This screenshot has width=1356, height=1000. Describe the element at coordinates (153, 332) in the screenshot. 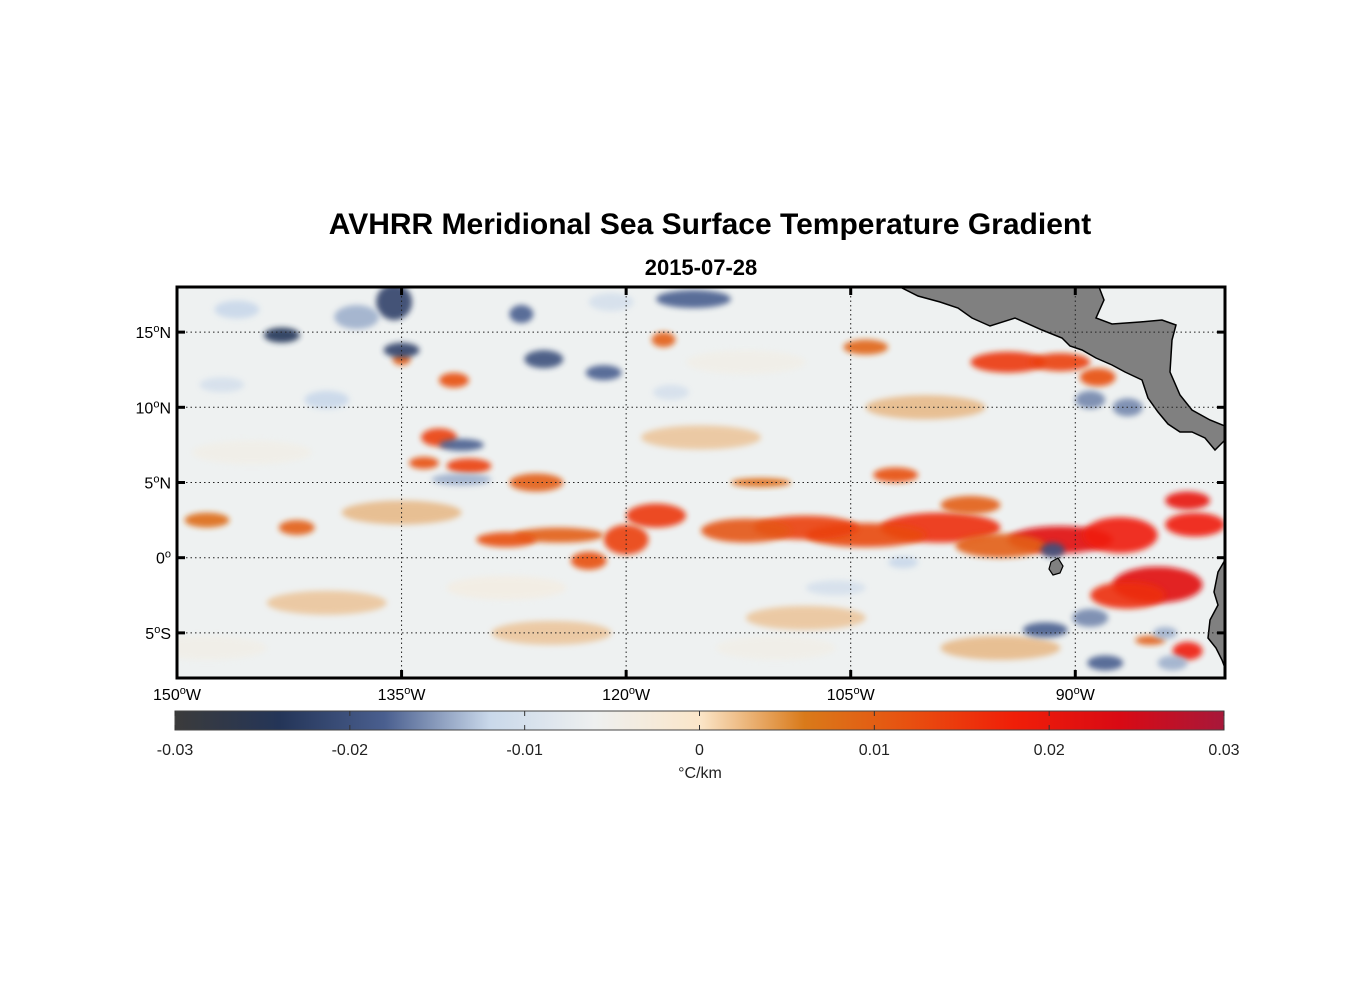

I see `lat-label-15N: 15oN` at that location.